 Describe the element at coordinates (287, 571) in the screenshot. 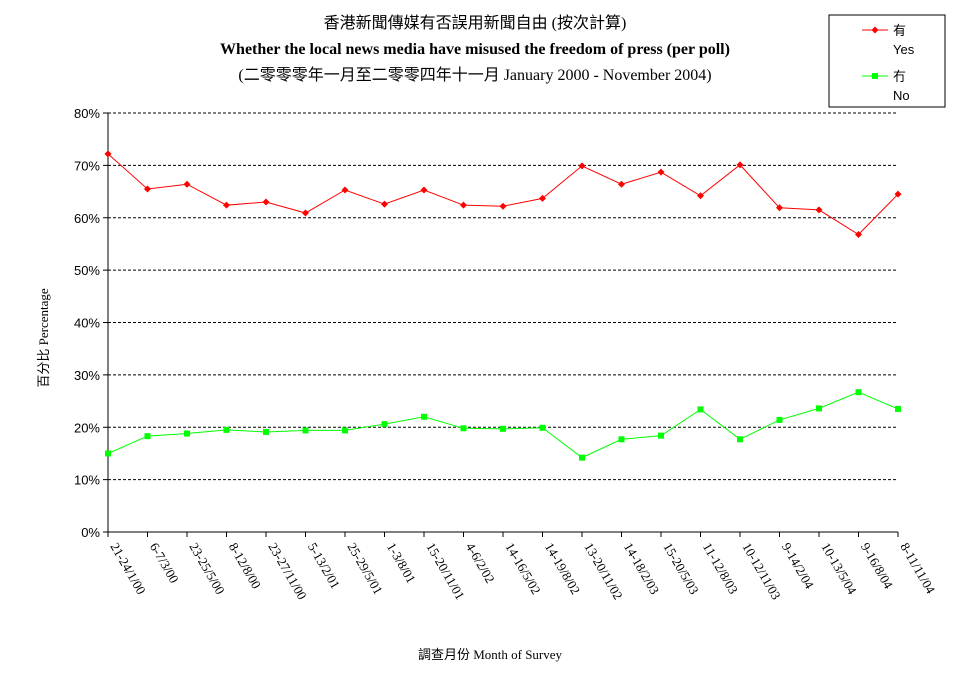

I see `x-tick-label: 23-27/11/00` at that location.